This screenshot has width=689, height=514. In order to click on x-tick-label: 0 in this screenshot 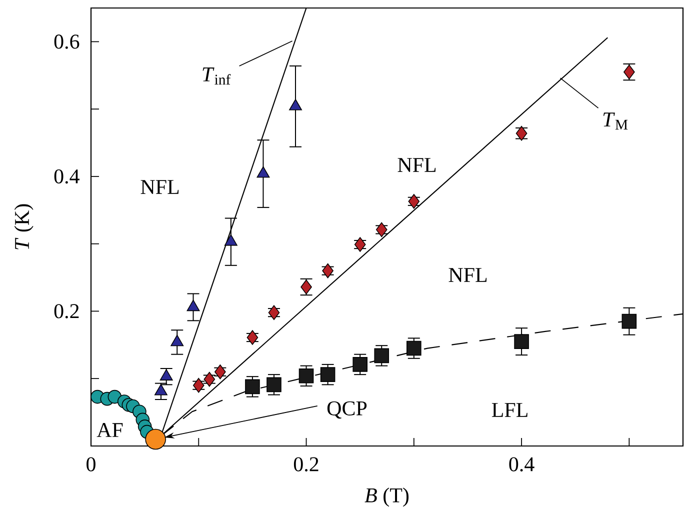, I will do `click(91, 464)`.